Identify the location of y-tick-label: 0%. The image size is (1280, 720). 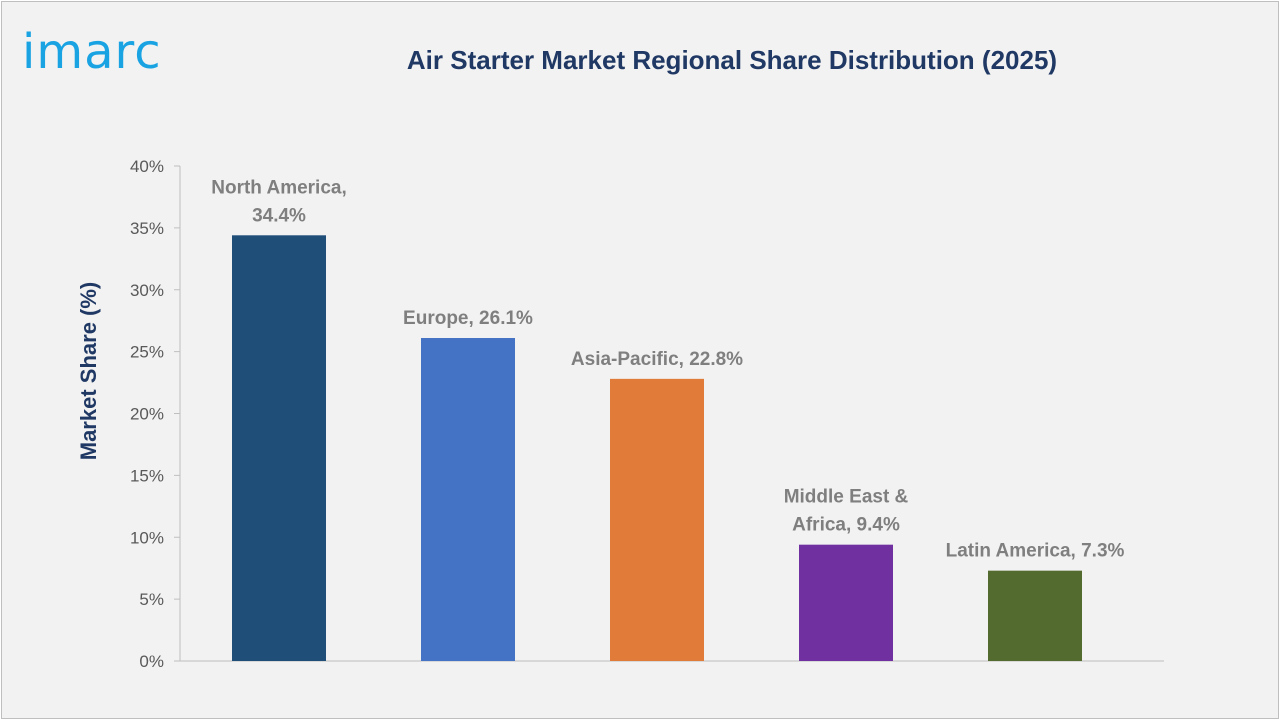
(151, 661).